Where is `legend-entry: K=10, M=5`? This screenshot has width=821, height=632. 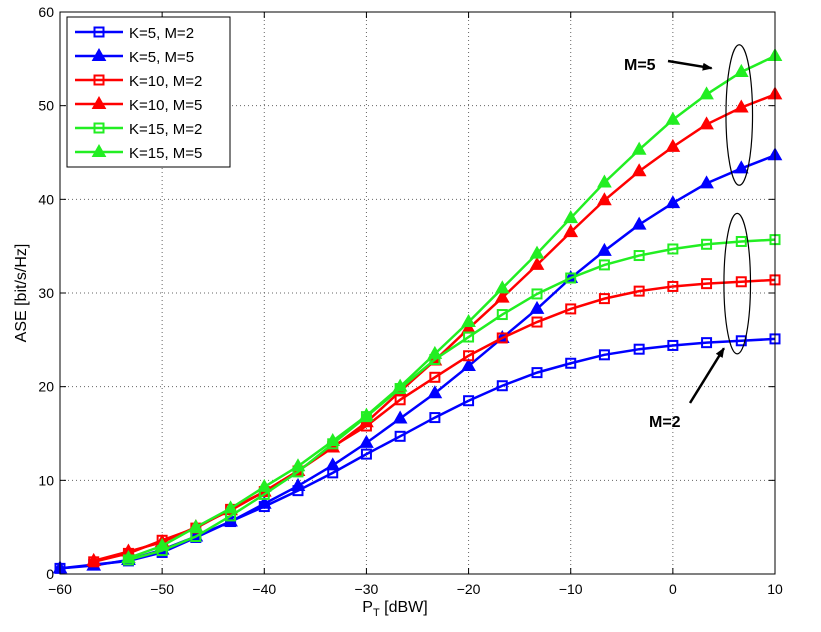
legend-entry: K=10, M=5 is located at coordinates (138, 104).